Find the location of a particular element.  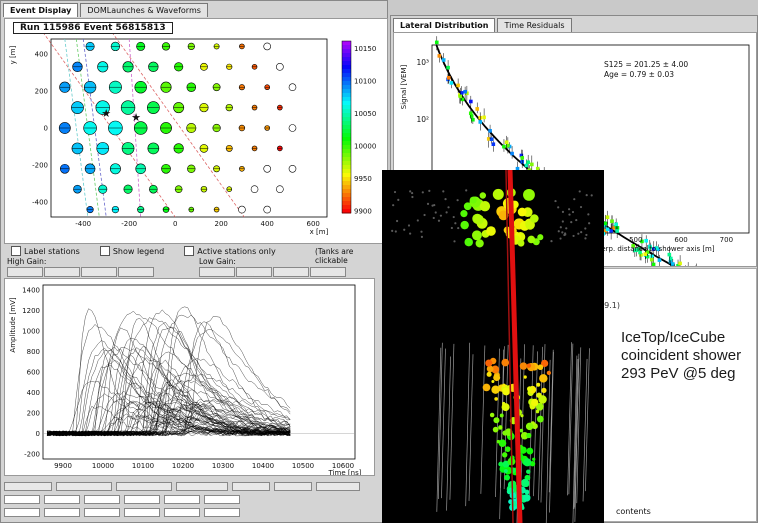

active-stations-only-checkbox: Active stations only is located at coordinates (230, 251).